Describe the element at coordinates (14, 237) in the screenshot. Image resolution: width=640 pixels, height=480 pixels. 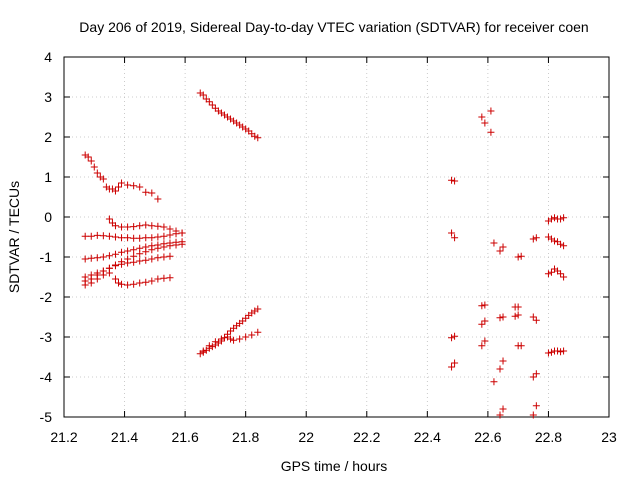
I see `y-axis-label: SDTVAR / TECUs` at that location.